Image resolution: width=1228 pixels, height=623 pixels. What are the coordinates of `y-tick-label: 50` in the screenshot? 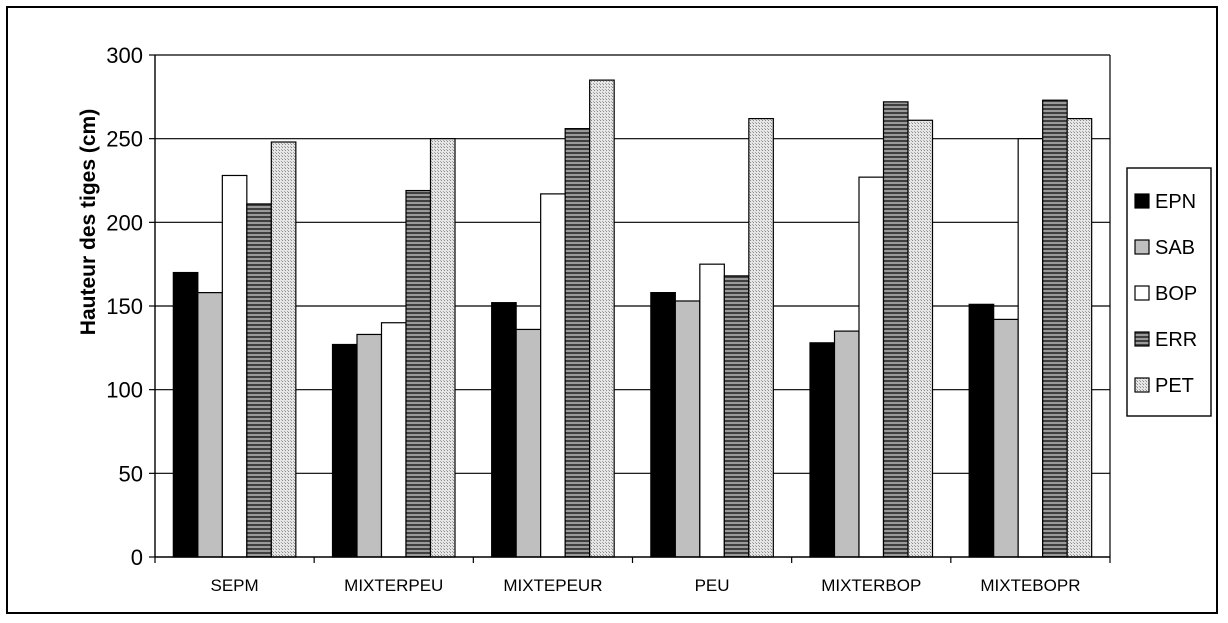 It's located at (131, 473).